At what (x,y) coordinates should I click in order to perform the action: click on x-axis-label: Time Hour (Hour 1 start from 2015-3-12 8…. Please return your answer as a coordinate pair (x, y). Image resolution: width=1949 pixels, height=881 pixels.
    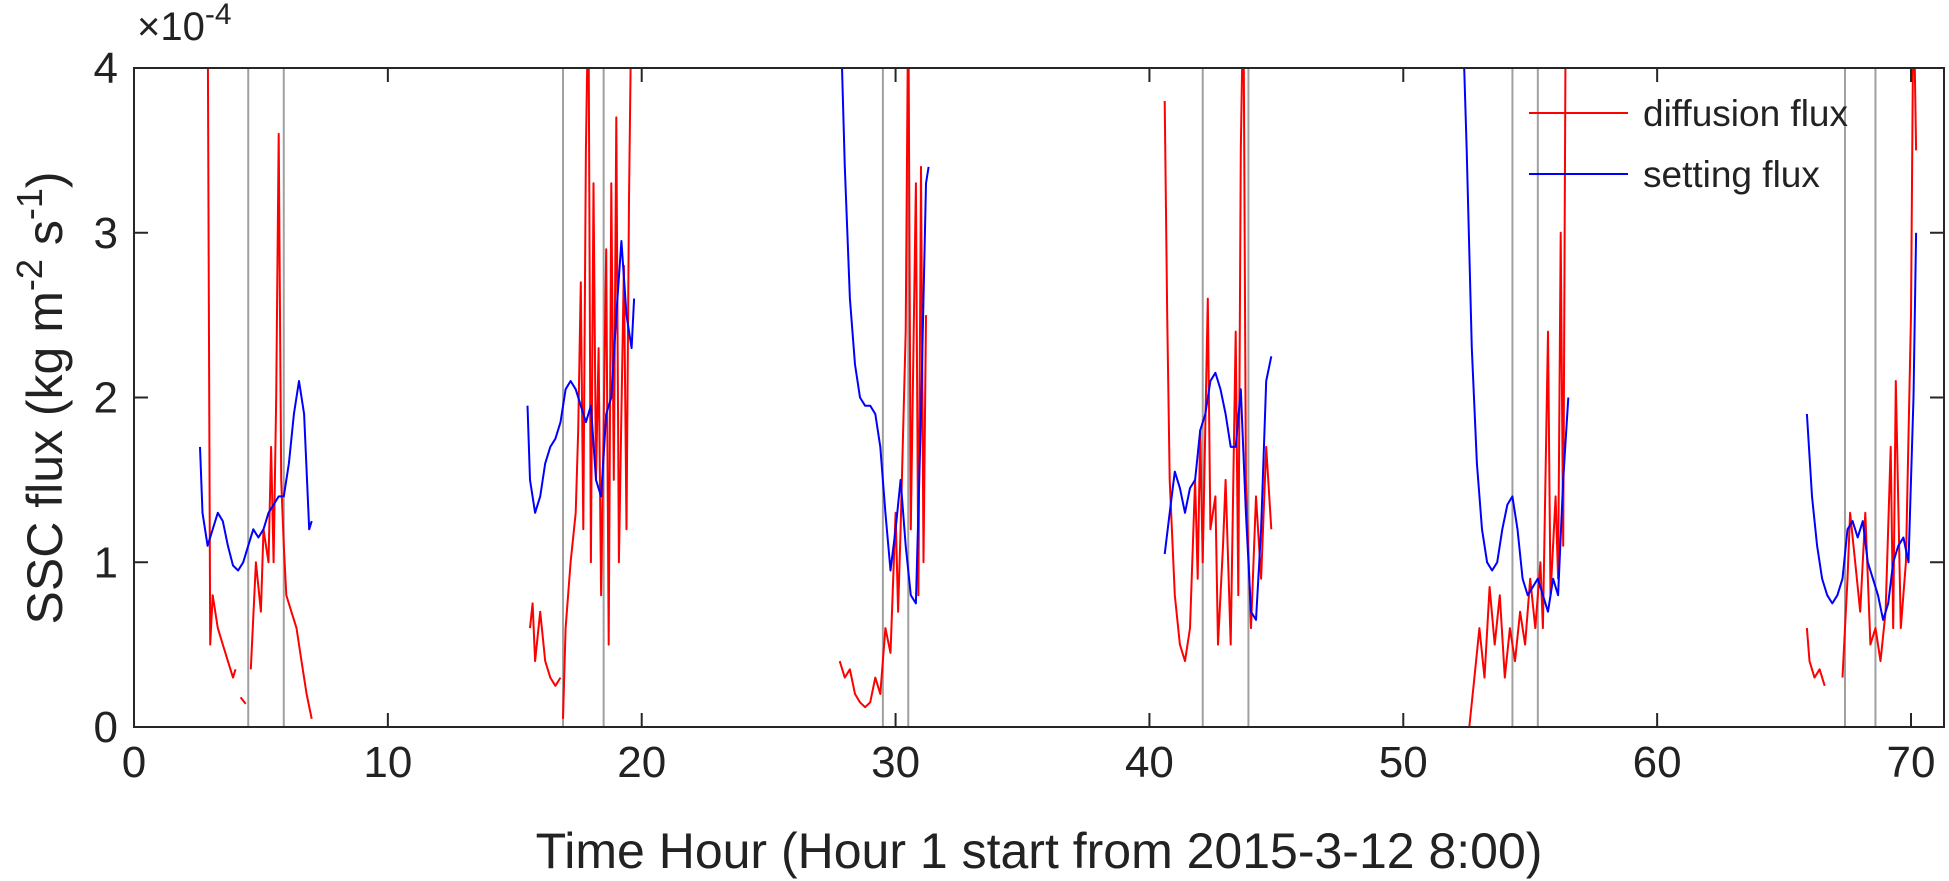
    Looking at the image, I should click on (1039, 851).